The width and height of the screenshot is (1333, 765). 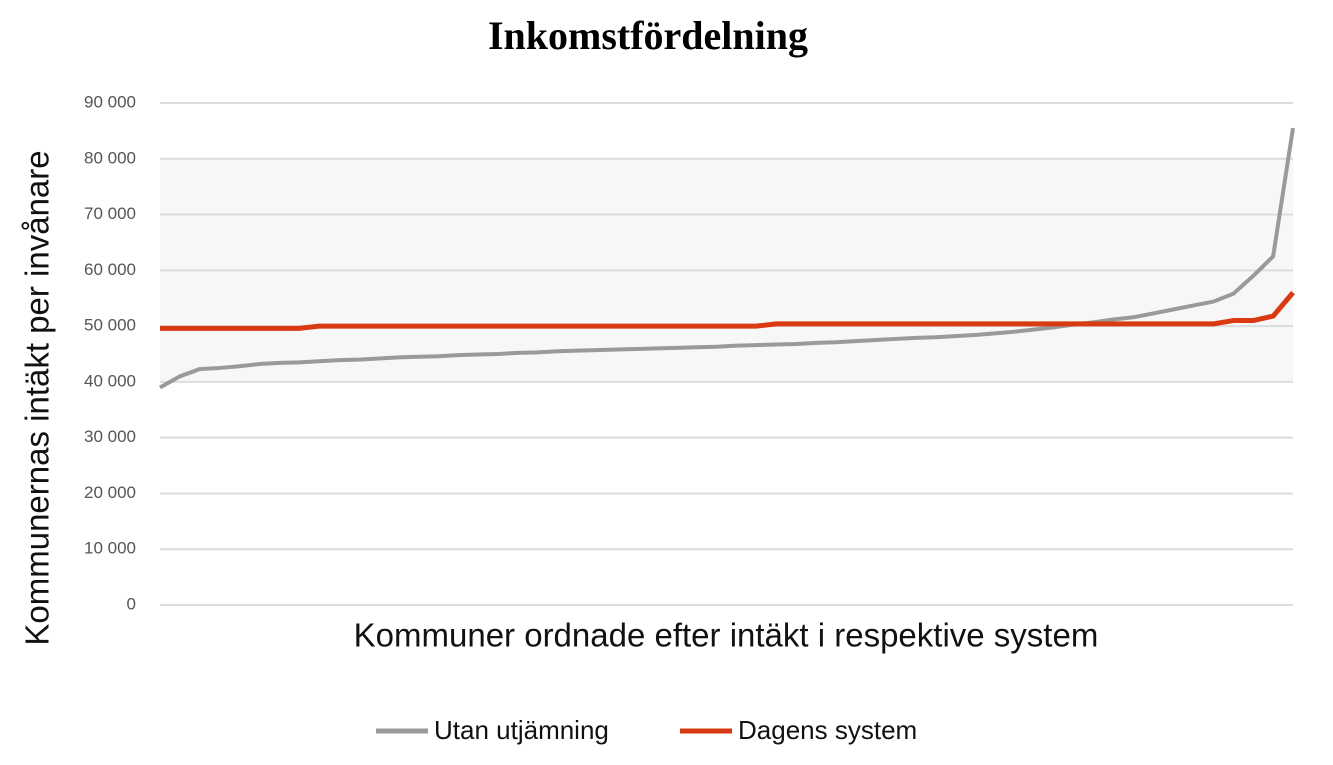 I want to click on y-tick-label: 20 000, so click(x=110, y=492).